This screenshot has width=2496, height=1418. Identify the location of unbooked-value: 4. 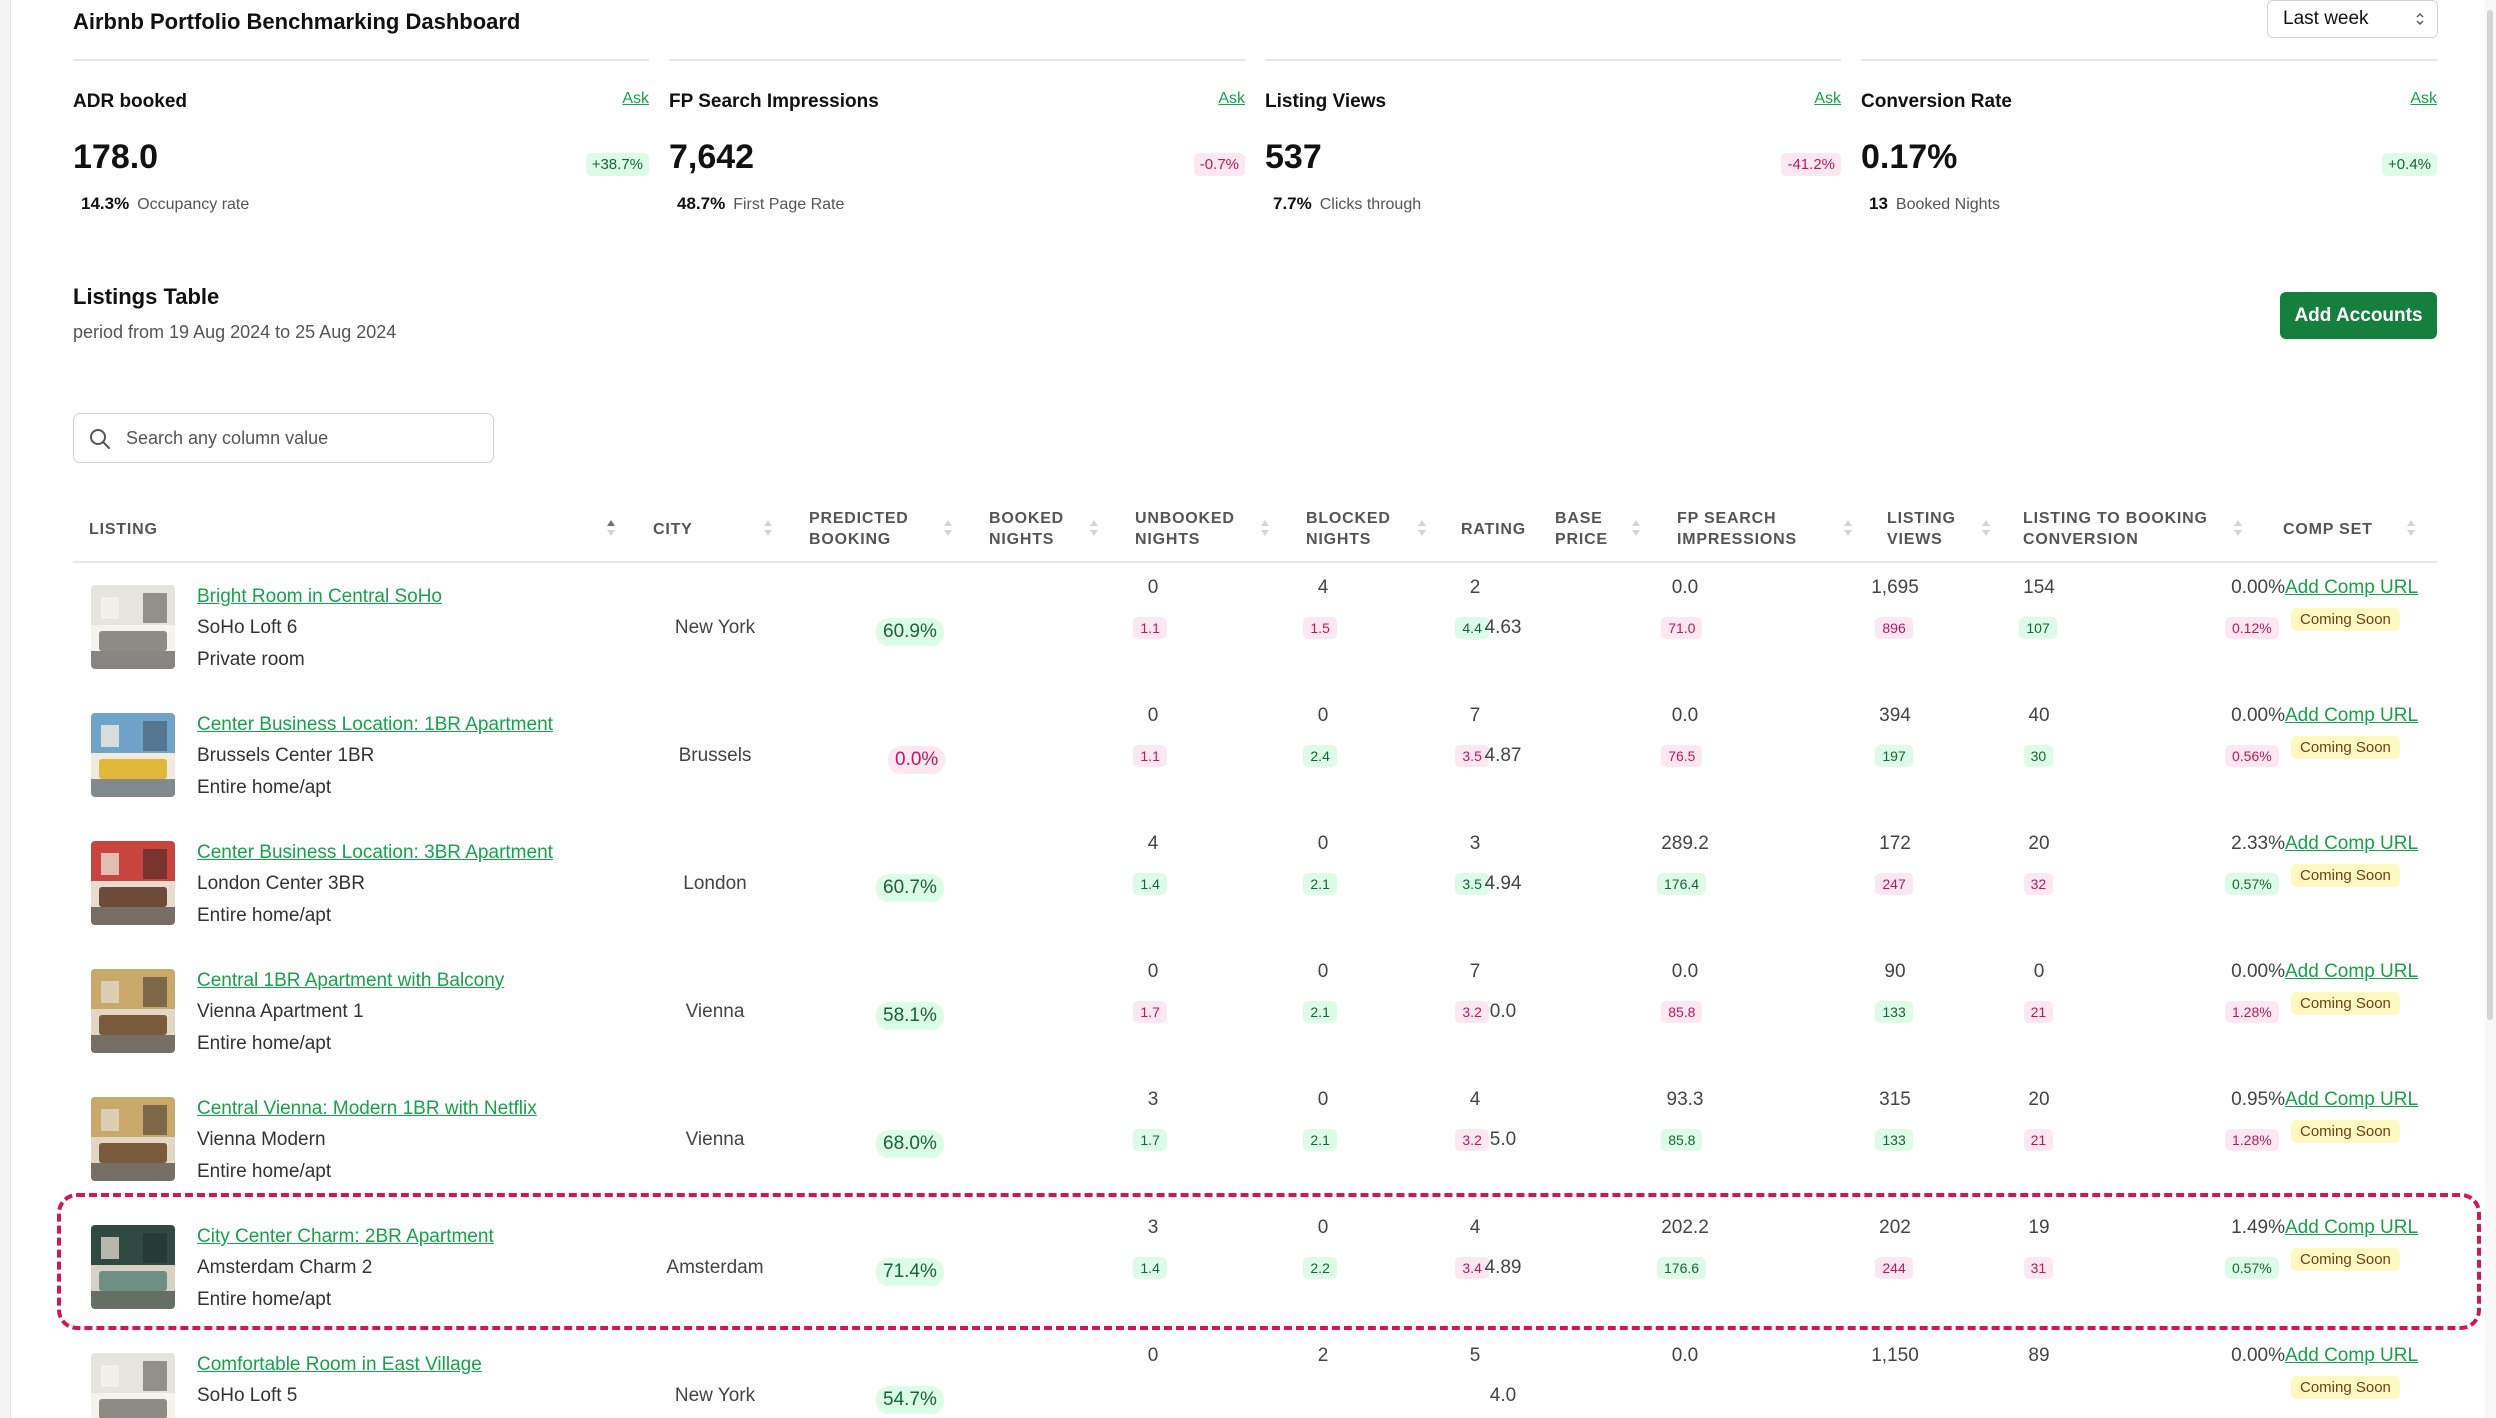
(1323, 587).